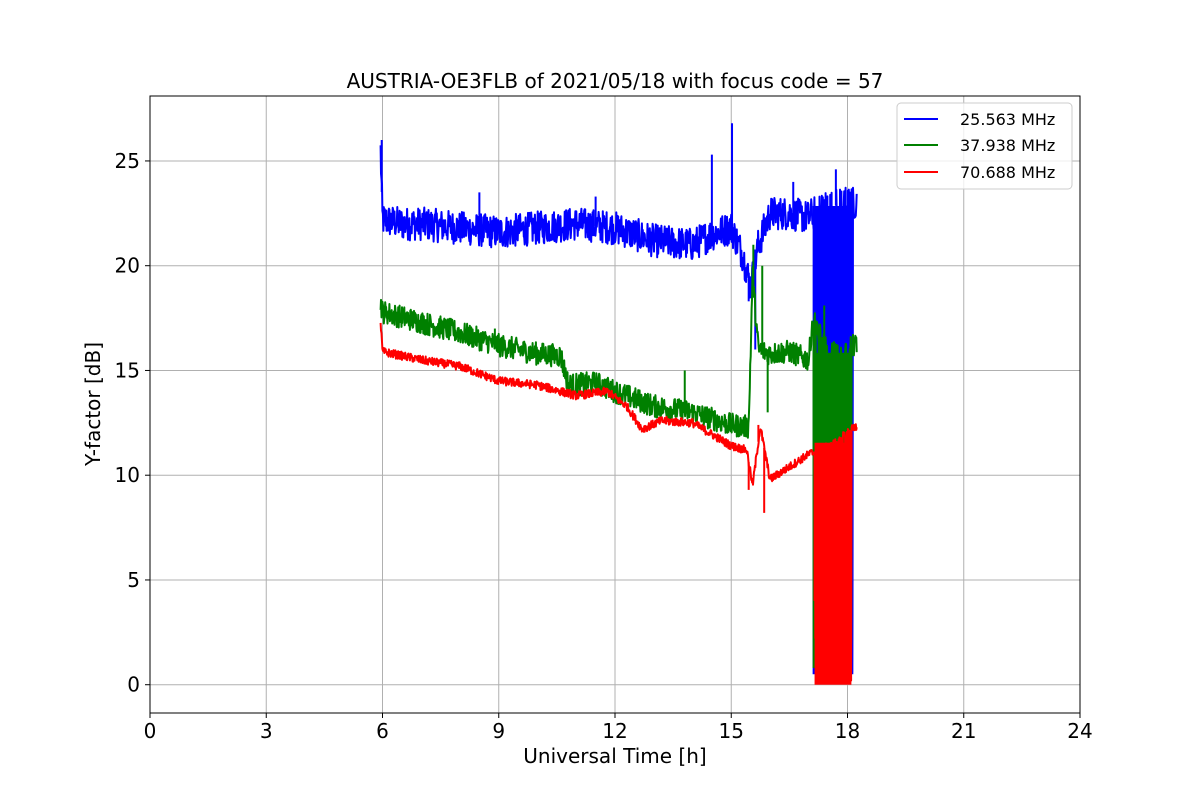  Describe the element at coordinates (731, 731) in the screenshot. I see `x-tick-label: 15` at that location.